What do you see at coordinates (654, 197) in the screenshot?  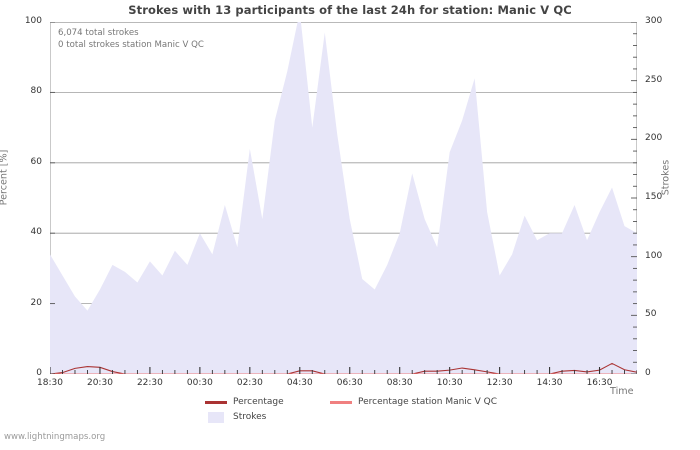 I see `y-axis-right-tick-label: 150` at bounding box center [654, 197].